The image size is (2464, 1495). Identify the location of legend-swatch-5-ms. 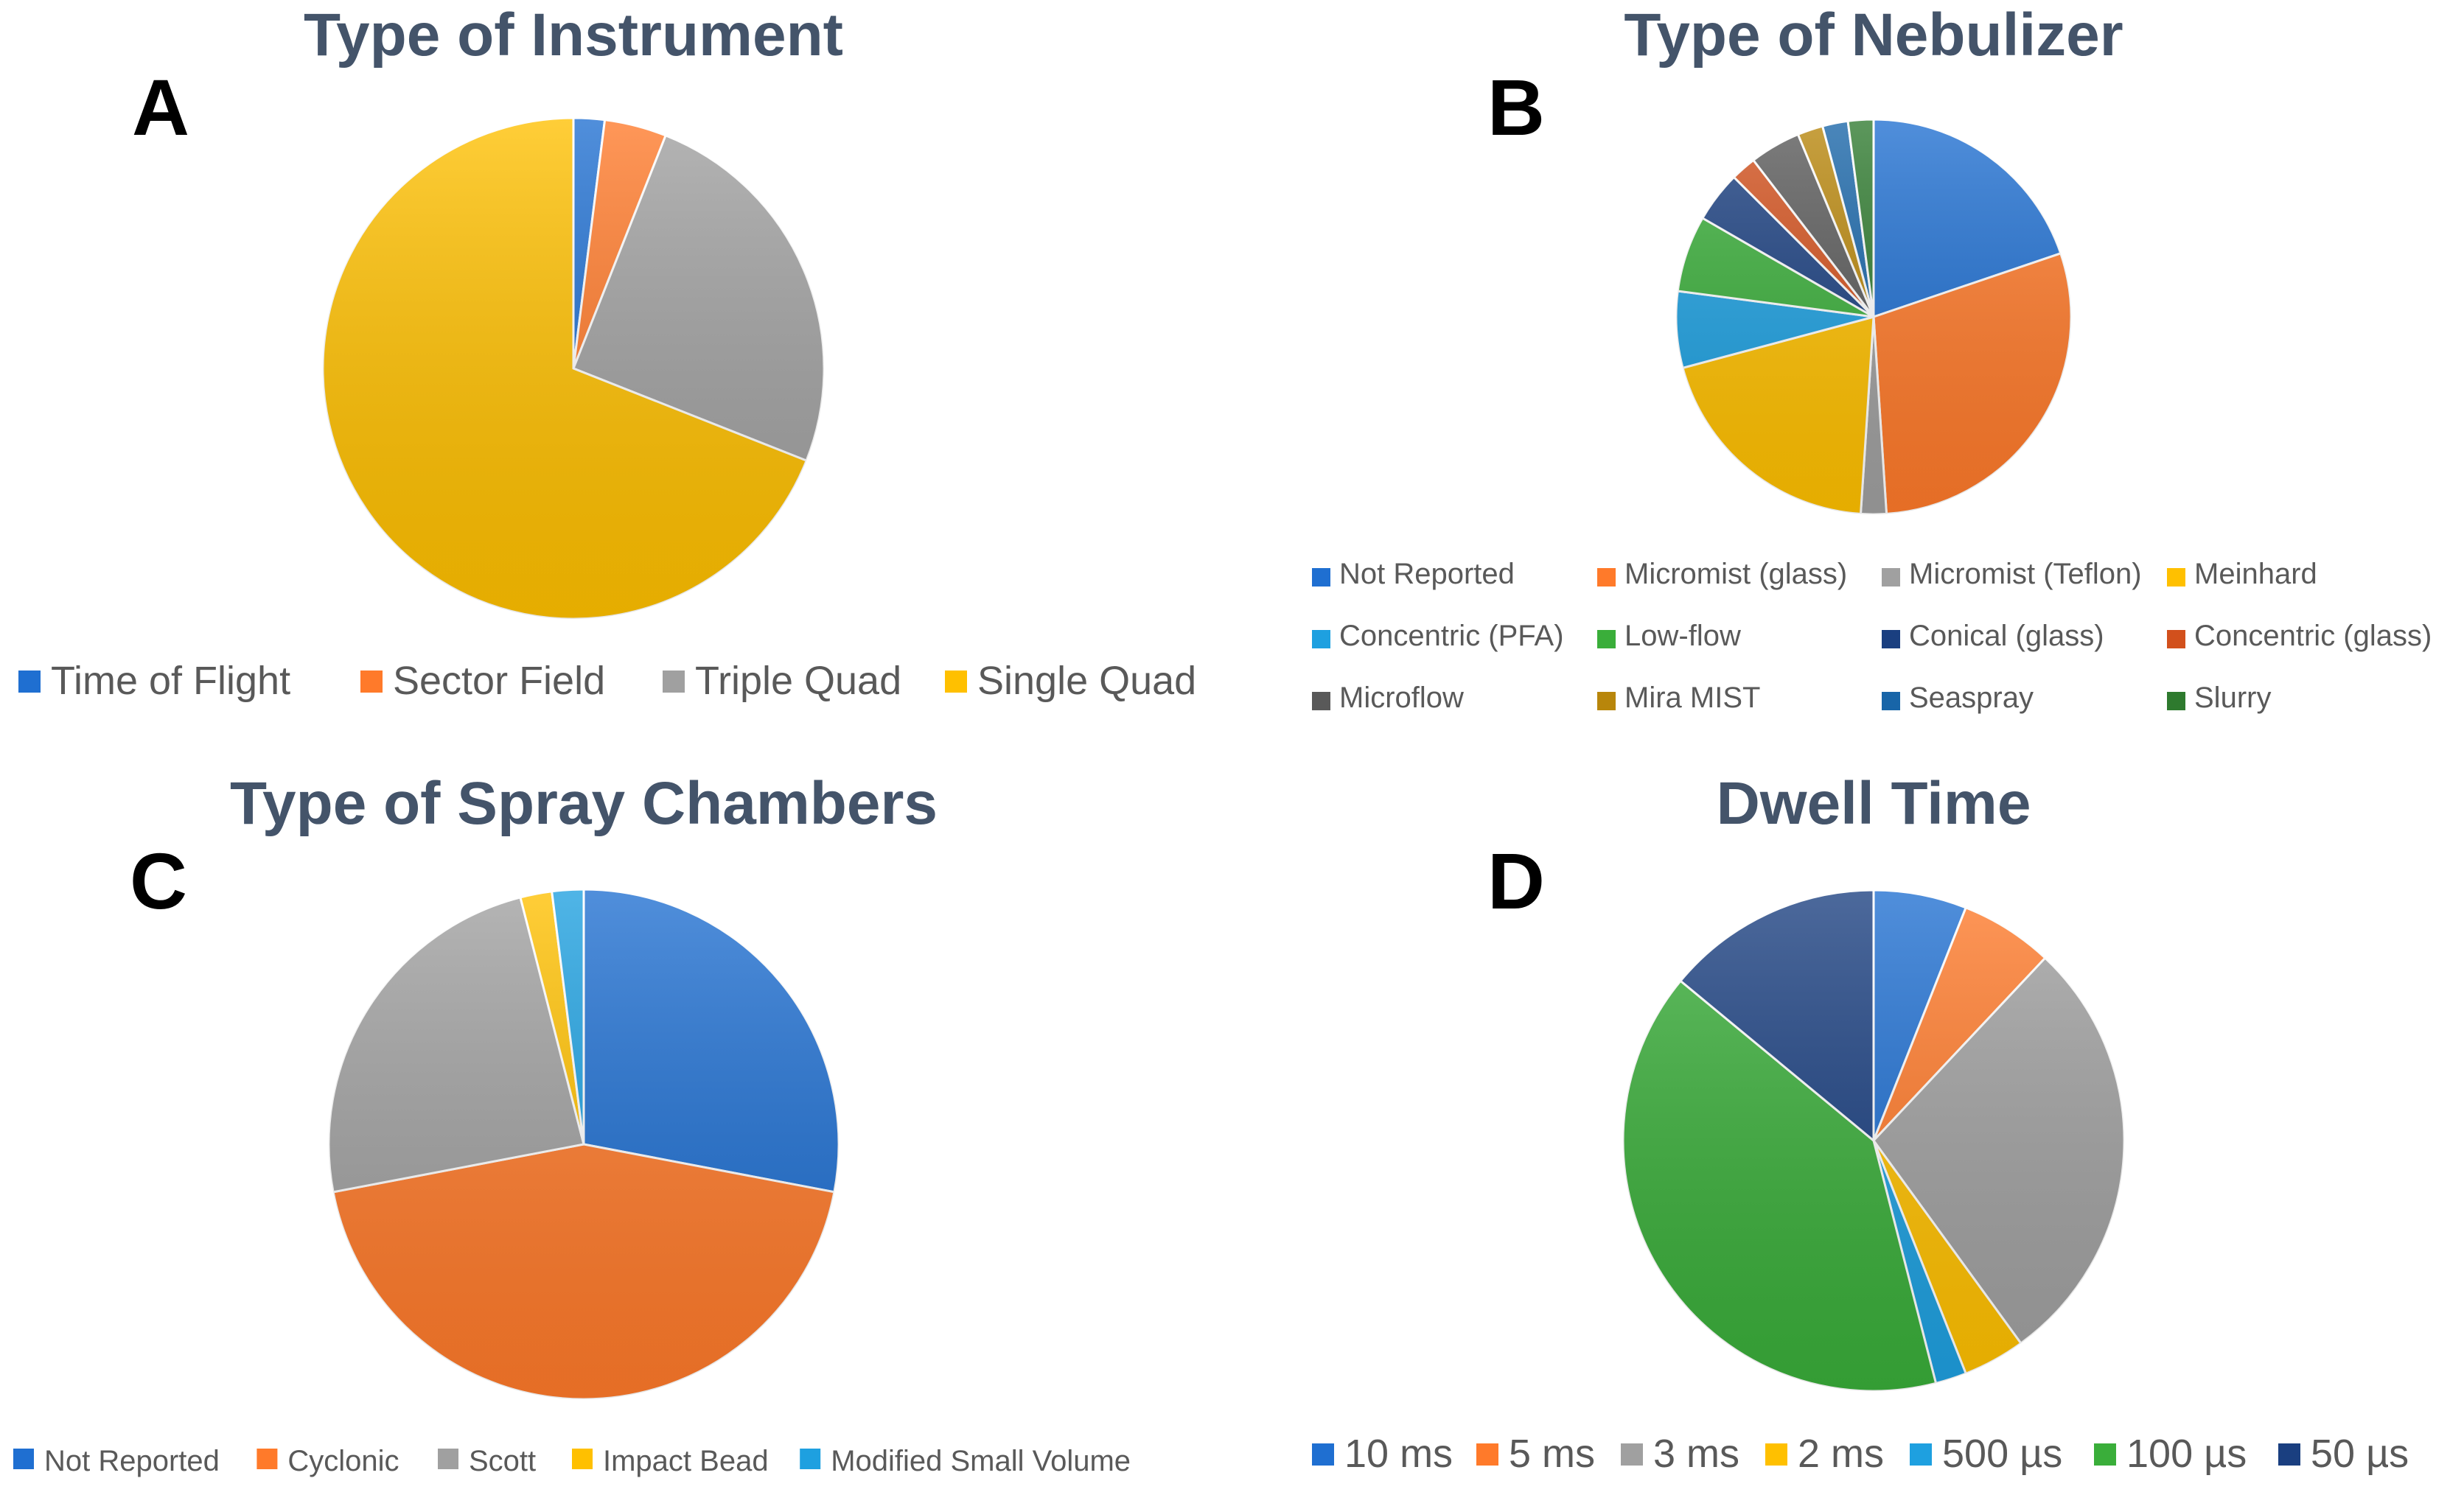
(1487, 1454).